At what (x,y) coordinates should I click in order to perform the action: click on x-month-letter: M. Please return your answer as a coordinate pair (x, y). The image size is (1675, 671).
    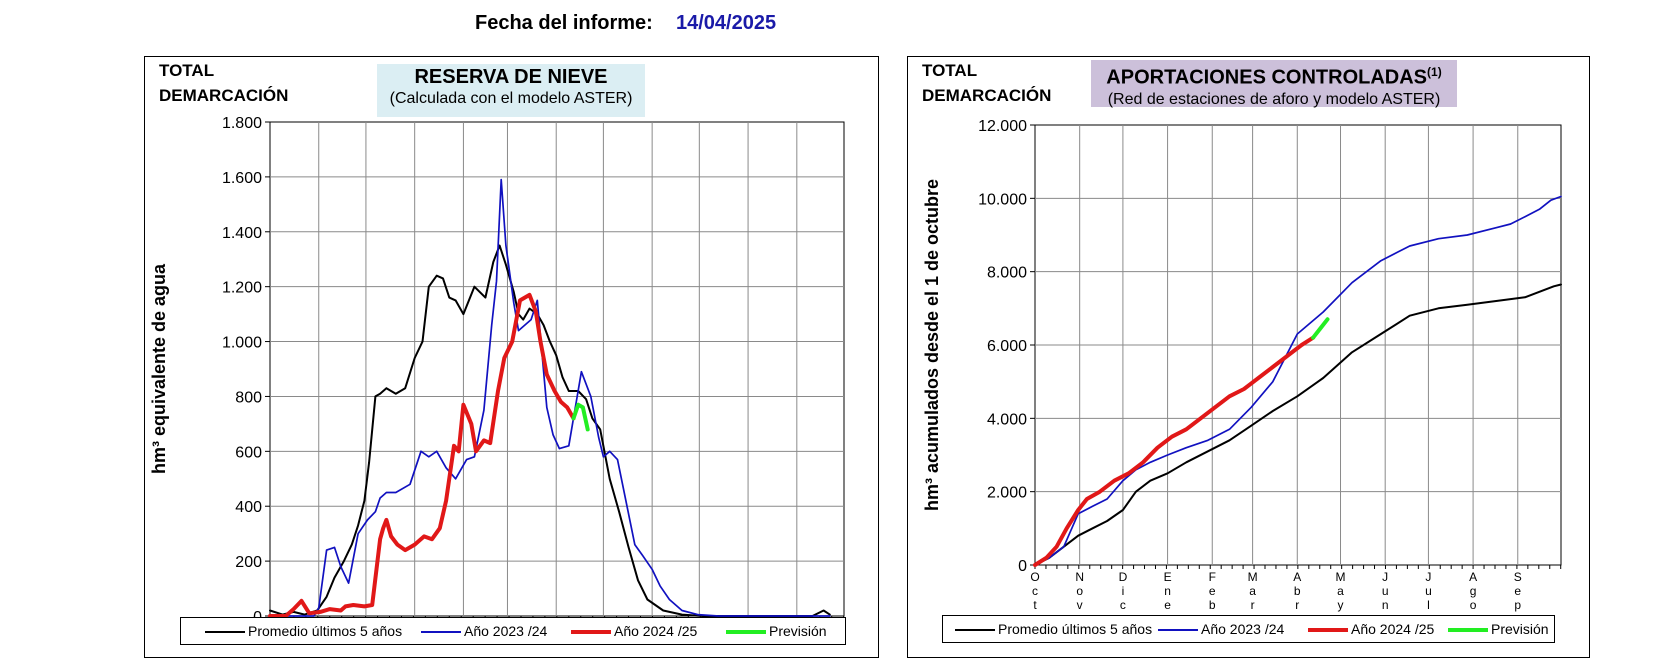
    Looking at the image, I should click on (1253, 577).